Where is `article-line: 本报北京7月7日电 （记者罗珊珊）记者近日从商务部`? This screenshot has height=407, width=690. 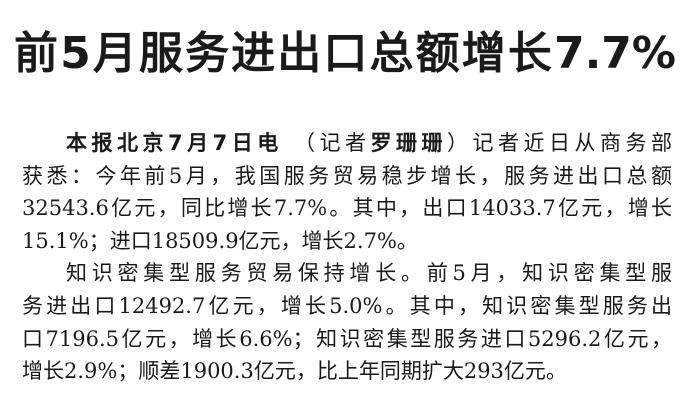 article-line: 本报北京7月7日电 （记者罗珊珊）记者近日从商务部 is located at coordinates (347, 143).